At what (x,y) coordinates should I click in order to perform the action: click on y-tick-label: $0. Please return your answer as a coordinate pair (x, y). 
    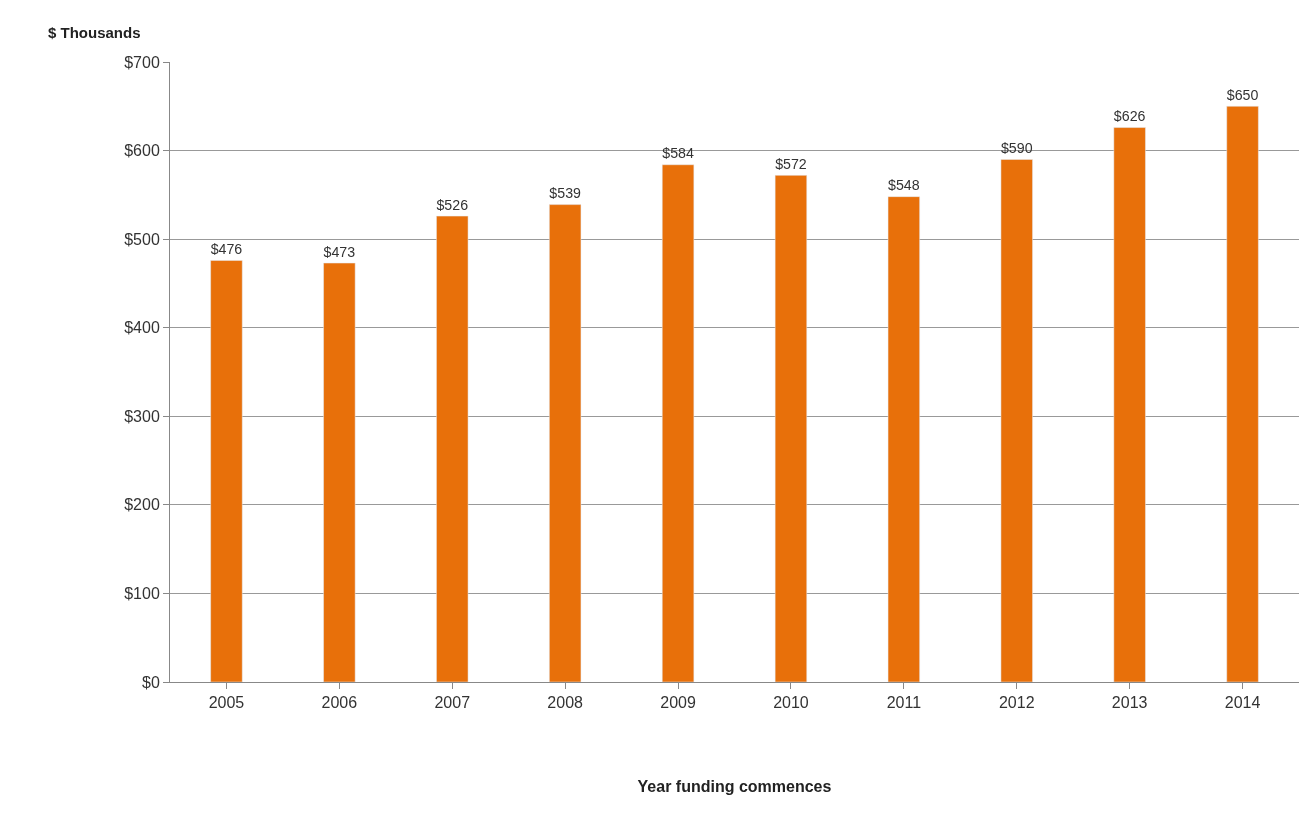
    Looking at the image, I should click on (151, 682).